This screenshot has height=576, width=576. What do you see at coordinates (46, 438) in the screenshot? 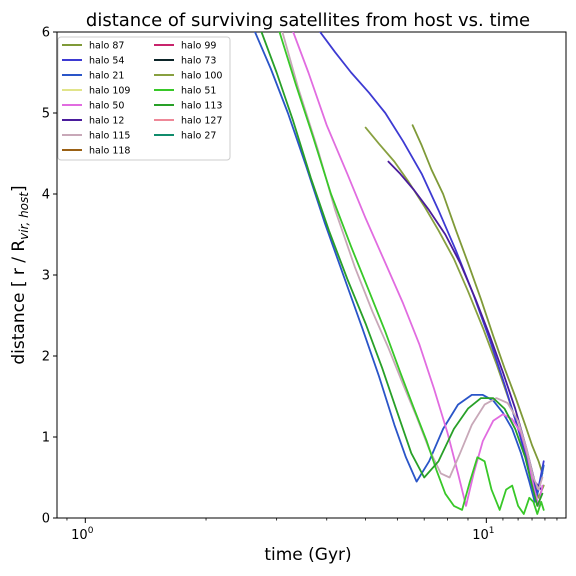
I see `y-tick-label: 1` at bounding box center [46, 438].